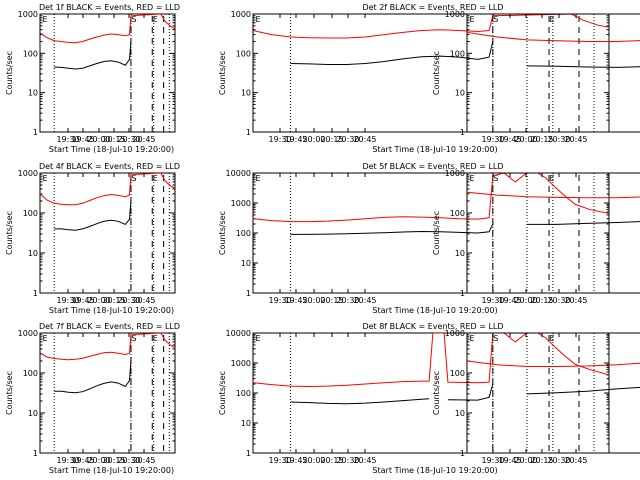 The width and height of the screenshot is (640, 480). Describe the element at coordinates (432, 326) in the screenshot. I see `panel-title: Det 8f BLACK = Events, RED = LLD` at that location.